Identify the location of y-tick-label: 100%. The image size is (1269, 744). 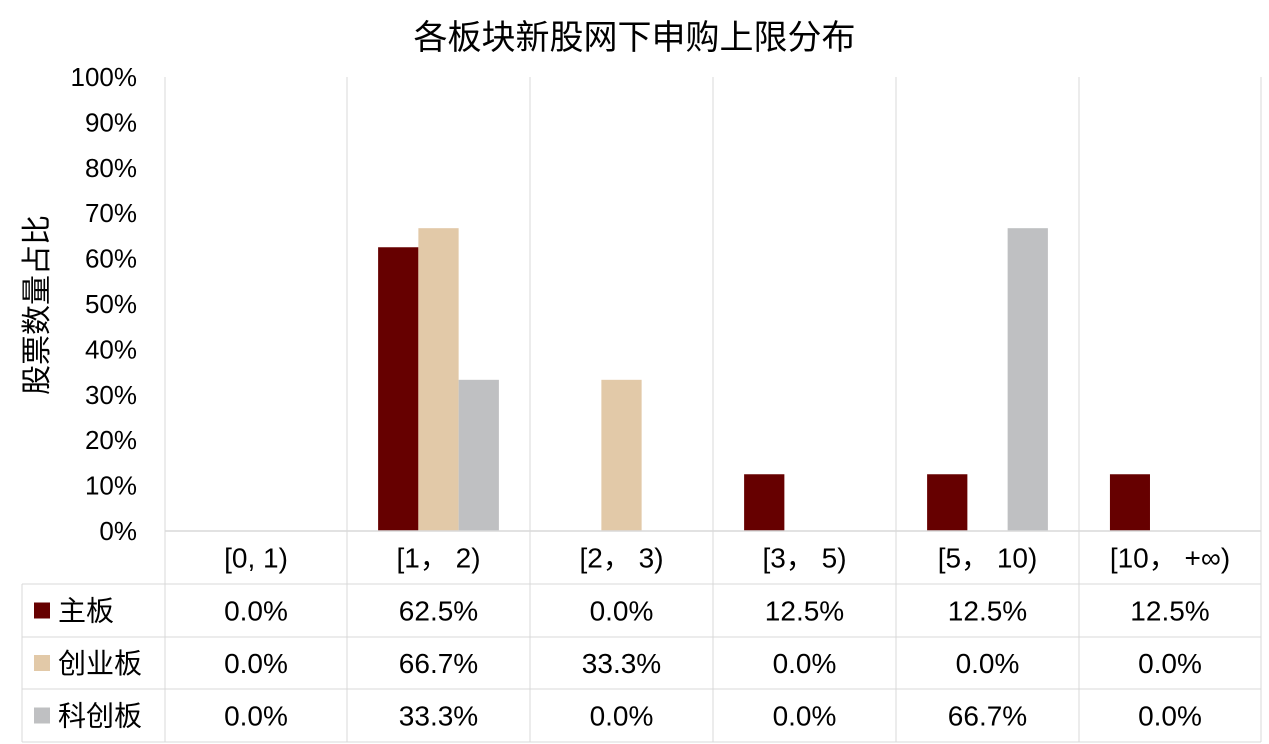
(104, 77).